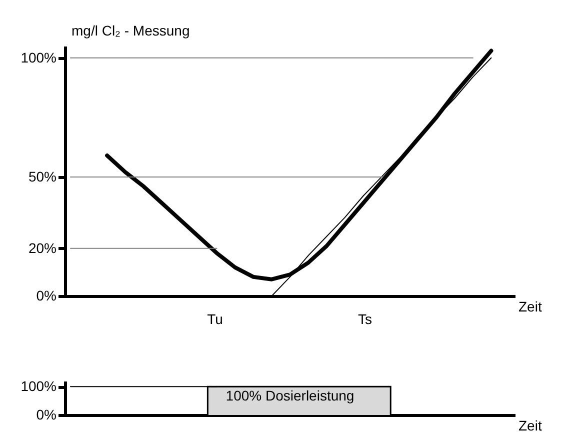 The image size is (584, 442). What do you see at coordinates (365, 319) in the screenshot?
I see `text: Ts` at bounding box center [365, 319].